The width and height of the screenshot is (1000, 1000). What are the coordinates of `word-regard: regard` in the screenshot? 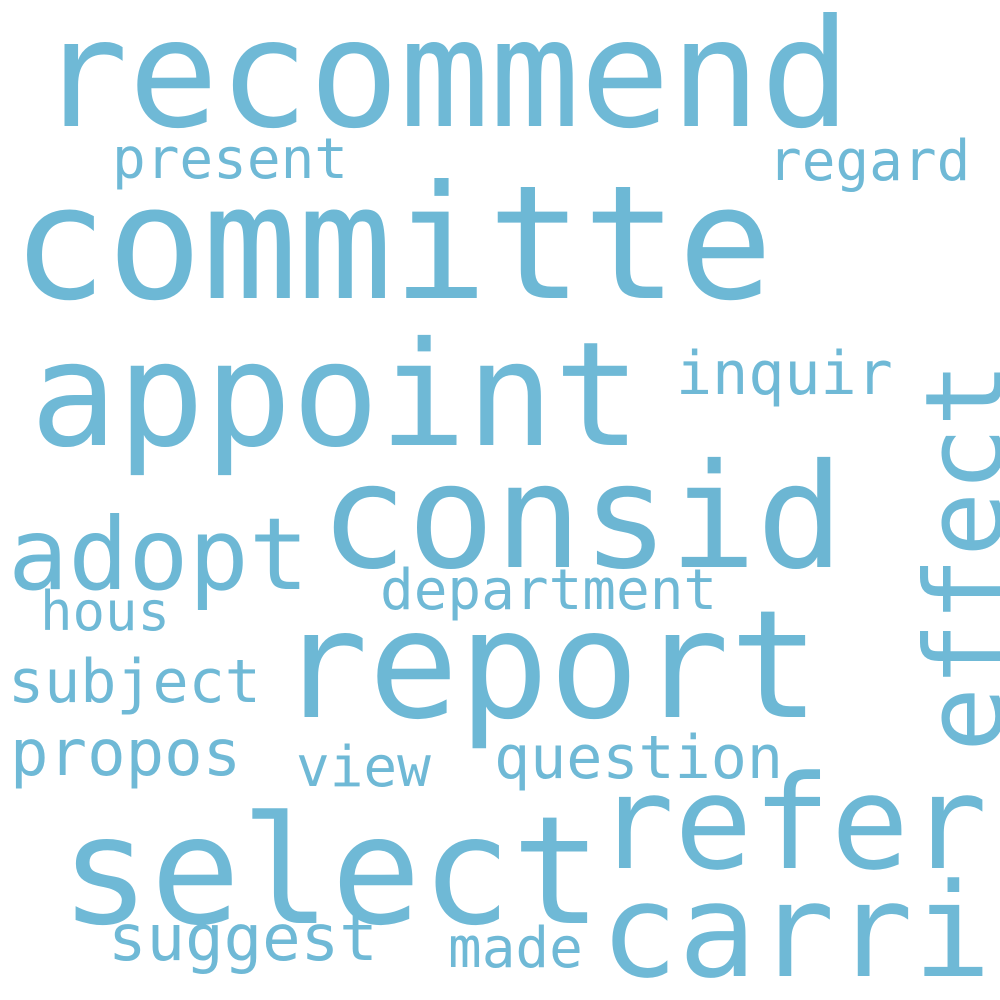 It's located at (869, 161).